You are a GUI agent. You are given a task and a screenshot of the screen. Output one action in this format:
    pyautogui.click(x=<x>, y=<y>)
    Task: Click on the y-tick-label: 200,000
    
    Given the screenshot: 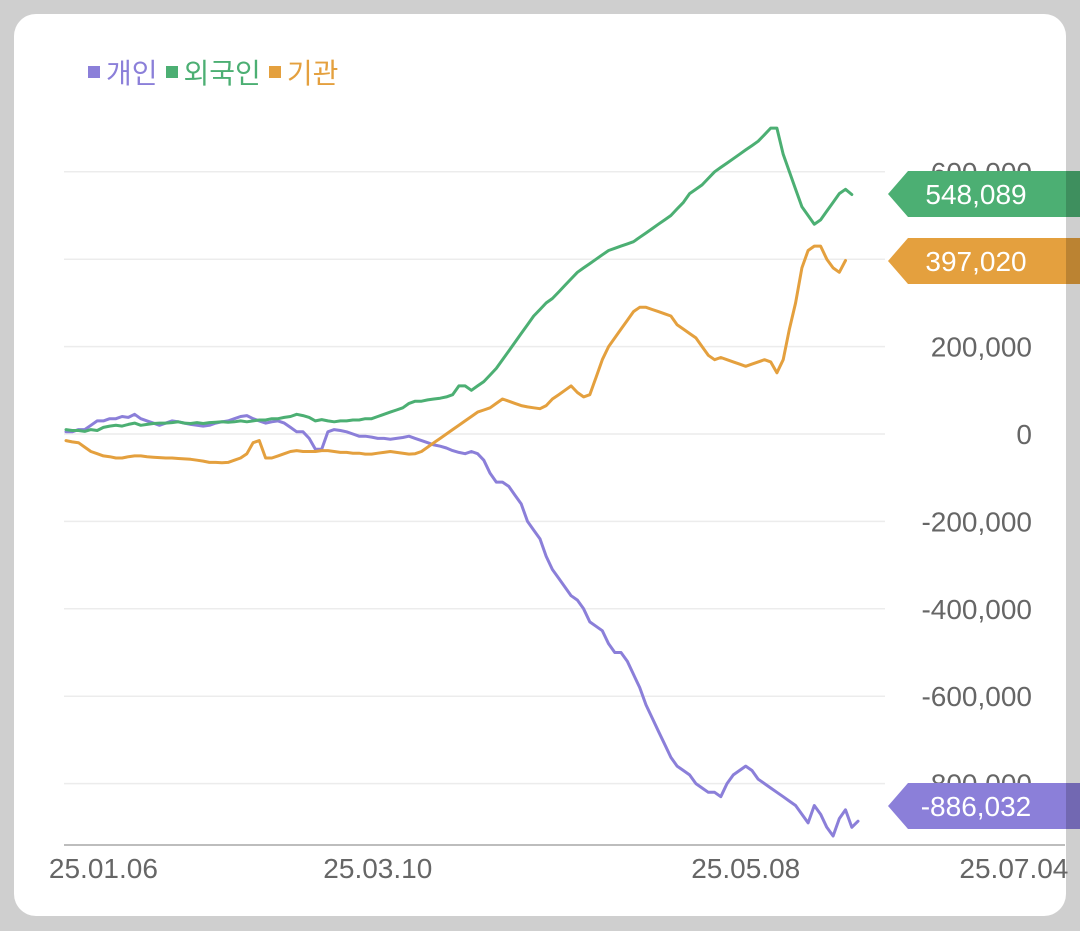 What is the action you would take?
    pyautogui.click(x=981, y=347)
    